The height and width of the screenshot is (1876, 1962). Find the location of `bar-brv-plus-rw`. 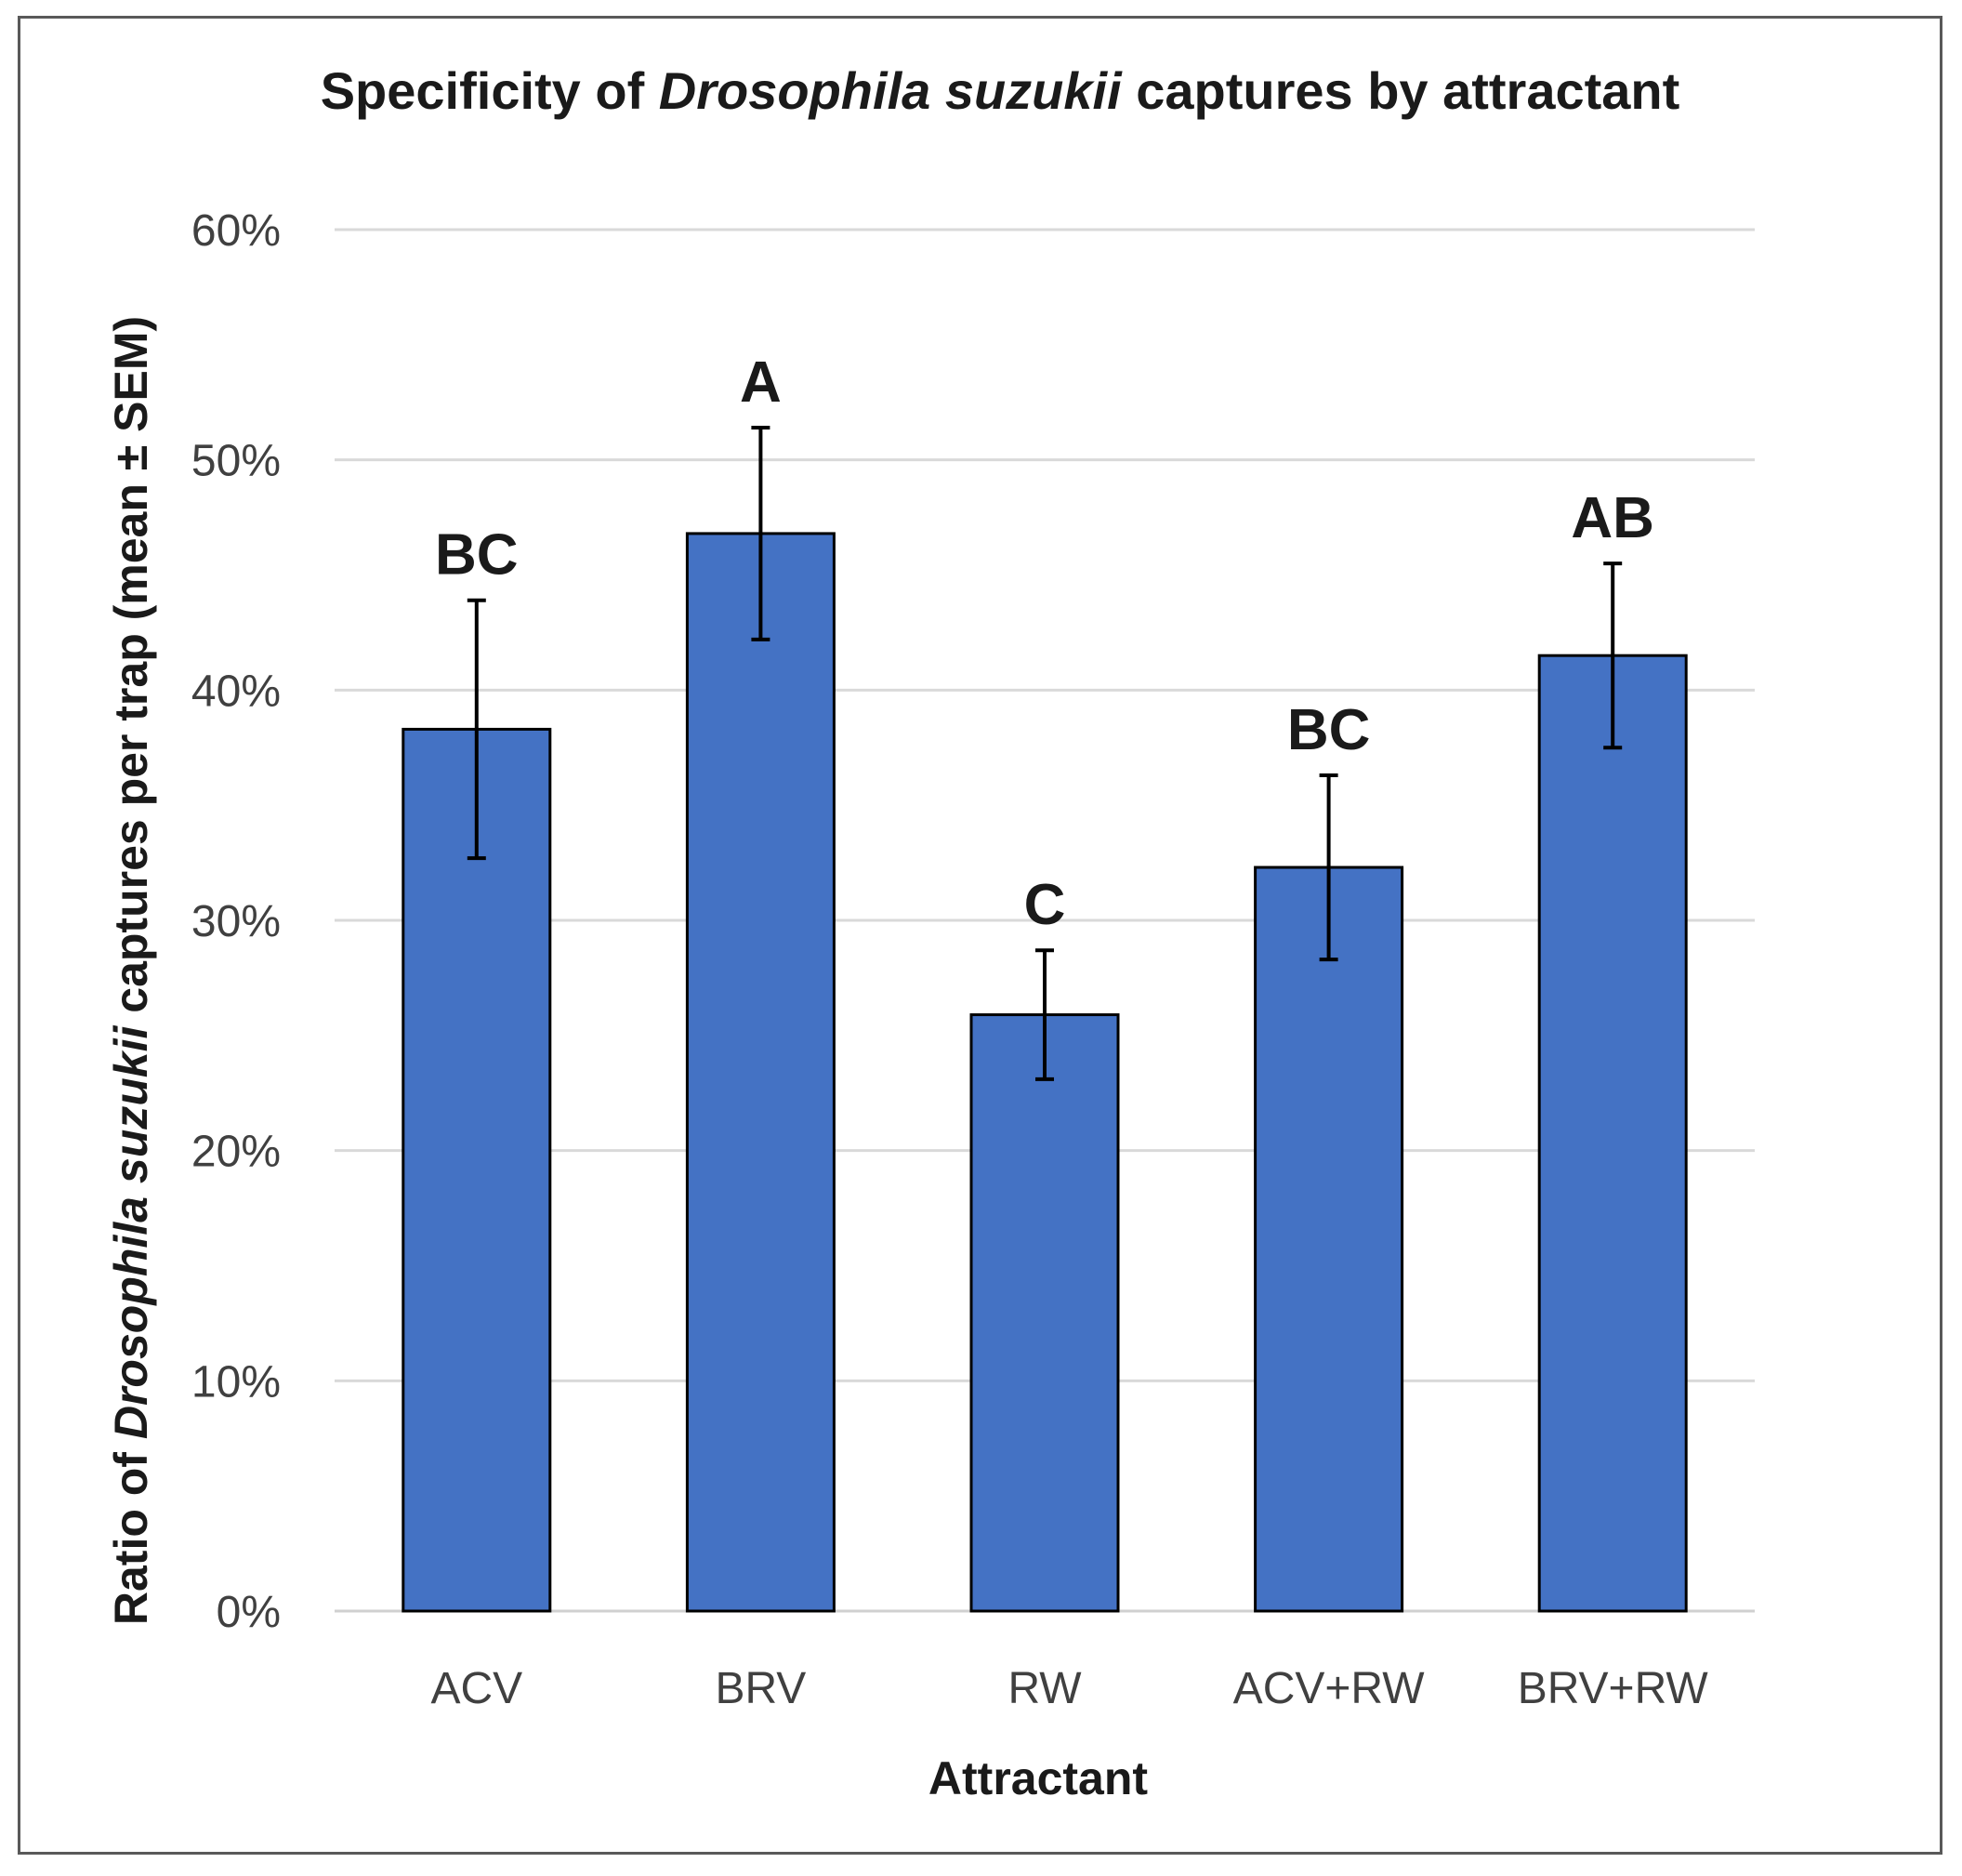

bar-brv-plus-rw is located at coordinates (1612, 1133).